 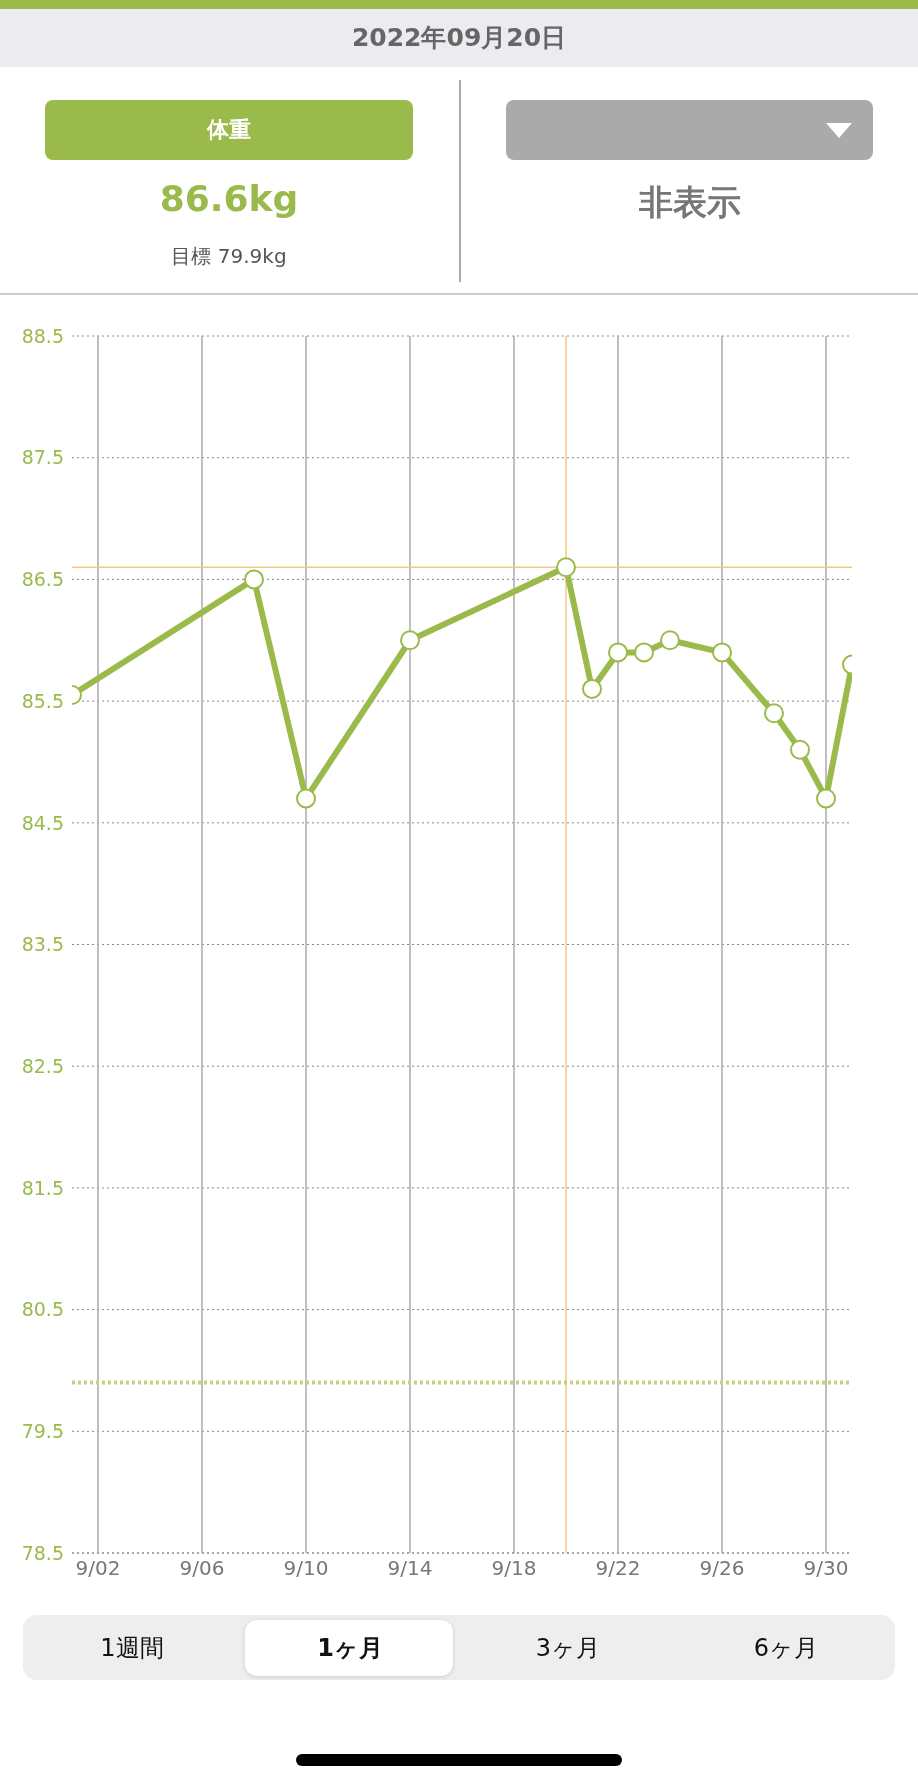 What do you see at coordinates (42, 335) in the screenshot?
I see `y-tick-label: 88.5` at bounding box center [42, 335].